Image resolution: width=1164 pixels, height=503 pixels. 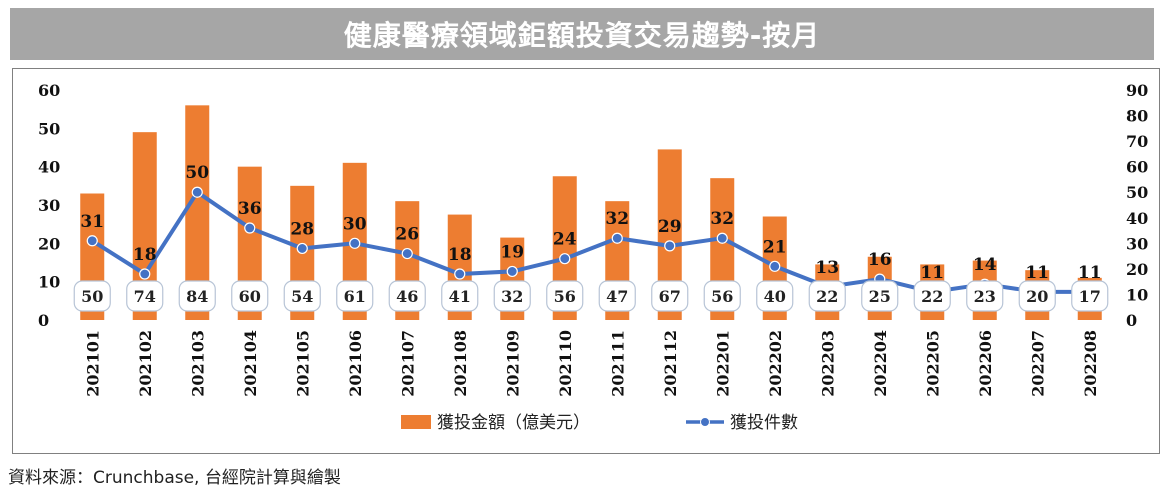 I want to click on amount-label: 41, so click(x=460, y=296).